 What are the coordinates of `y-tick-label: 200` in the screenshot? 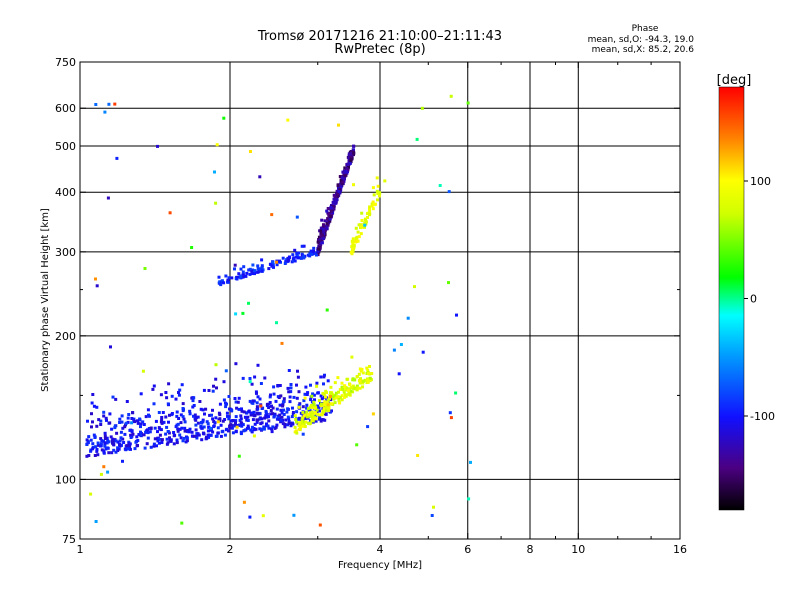 It's located at (65, 336).